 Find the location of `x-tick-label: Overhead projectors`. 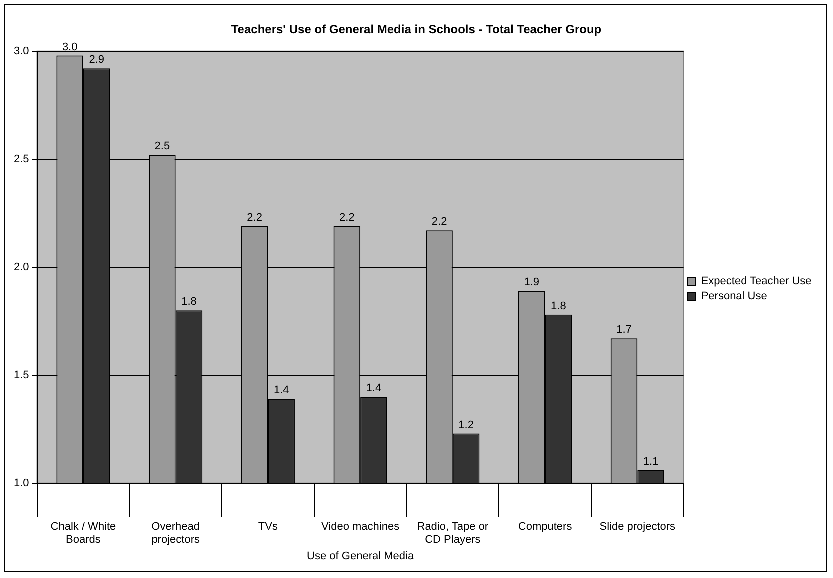

x-tick-label: Overhead projectors is located at coordinates (176, 533).